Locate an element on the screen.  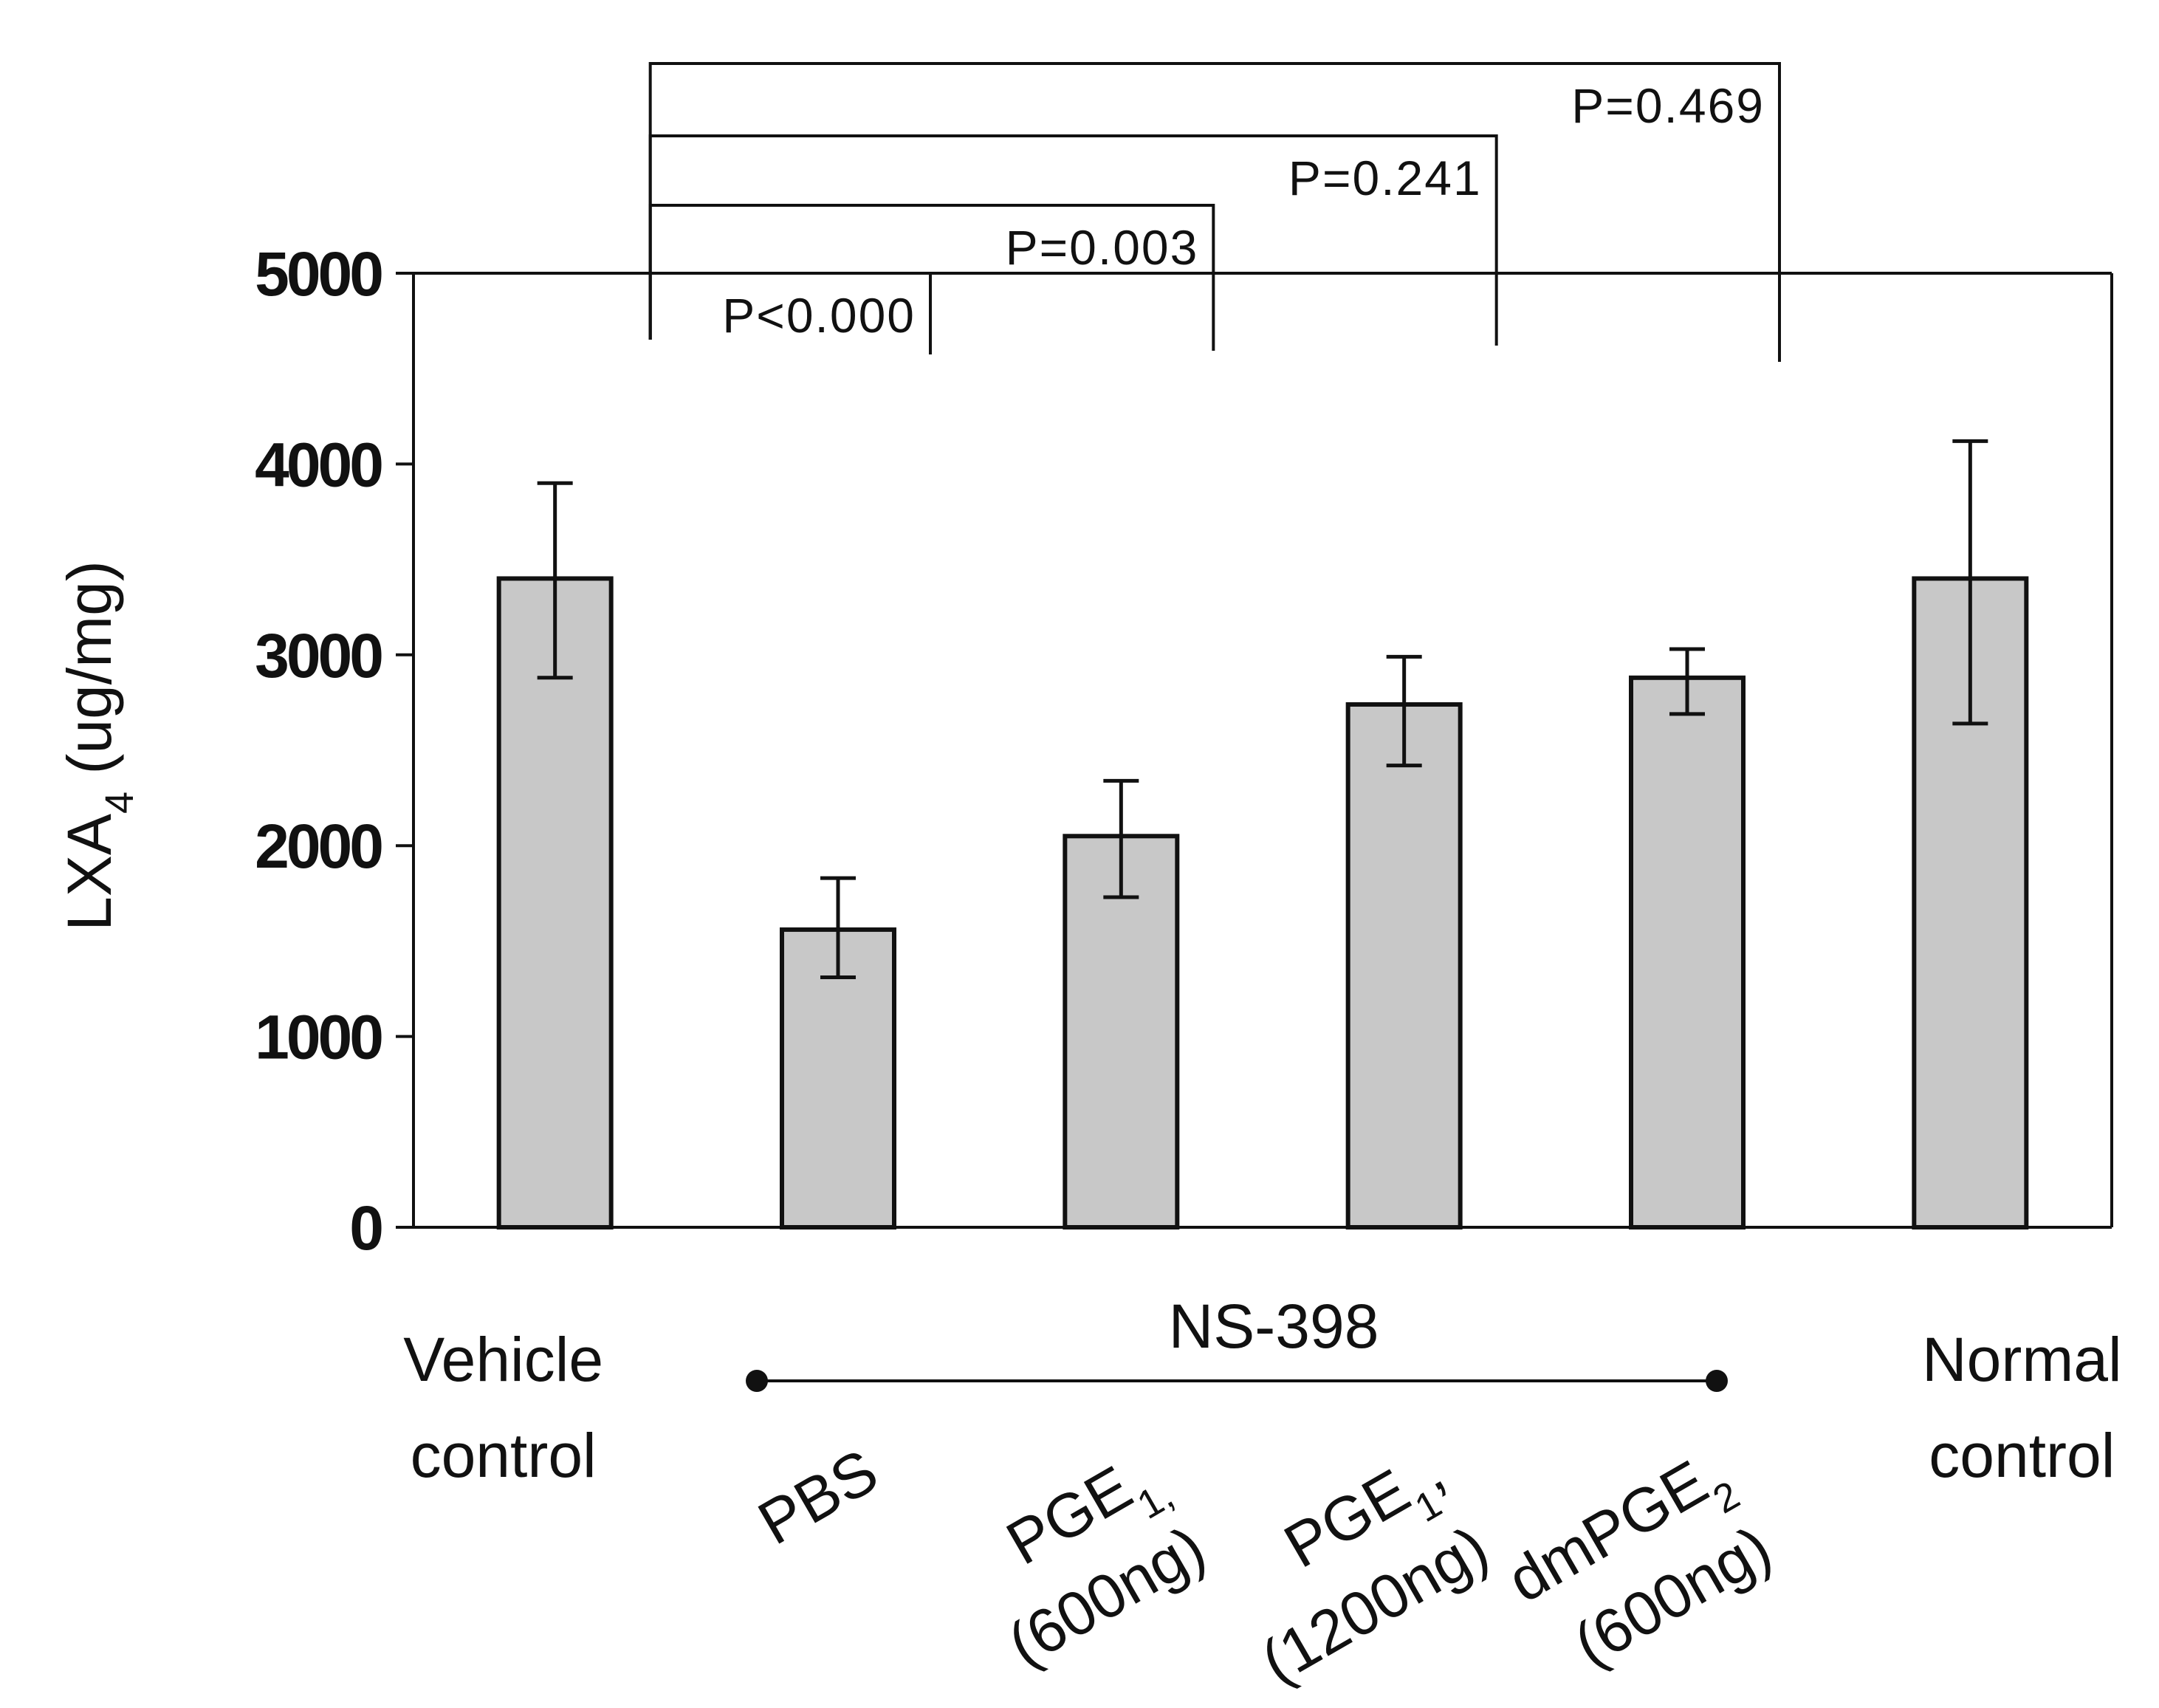
p-value-label: P=0.469 is located at coordinates (1668, 105).